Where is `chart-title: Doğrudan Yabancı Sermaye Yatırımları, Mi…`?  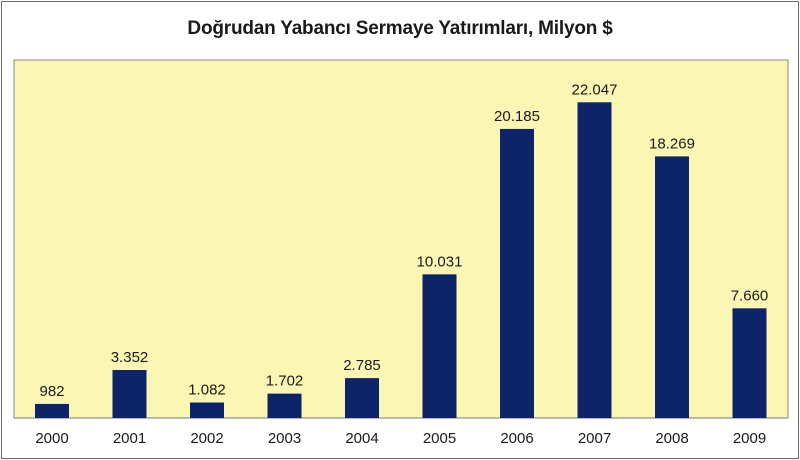 chart-title: Doğrudan Yabancı Sermaye Yatırımları, Mi… is located at coordinates (400, 28).